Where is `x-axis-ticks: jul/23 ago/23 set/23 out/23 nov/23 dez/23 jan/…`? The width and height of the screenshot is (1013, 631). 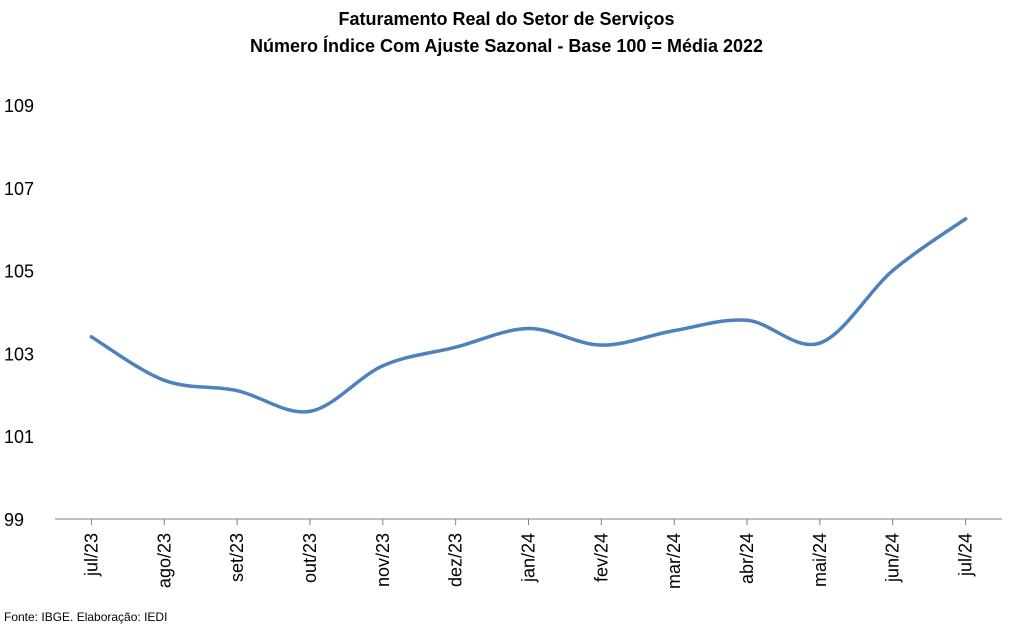 x-axis-ticks: jul/23 ago/23 set/23 out/23 nov/23 dez/23 jan/… is located at coordinates (528, 554).